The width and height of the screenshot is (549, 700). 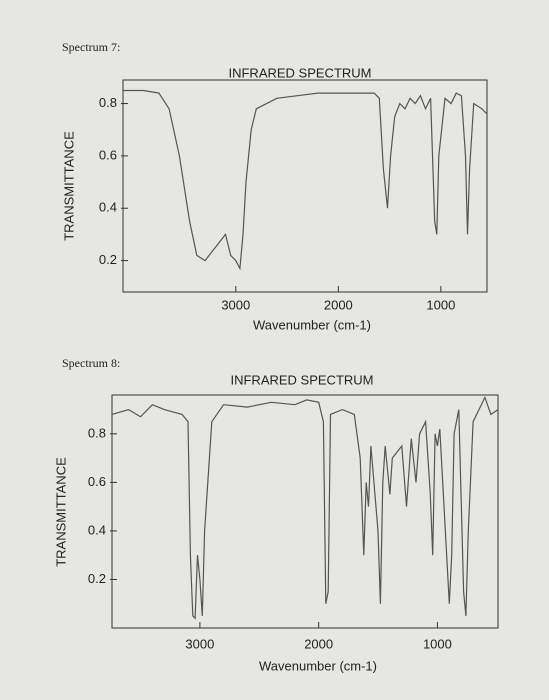 What do you see at coordinates (91, 363) in the screenshot?
I see `caption: Spectrum 8:` at bounding box center [91, 363].